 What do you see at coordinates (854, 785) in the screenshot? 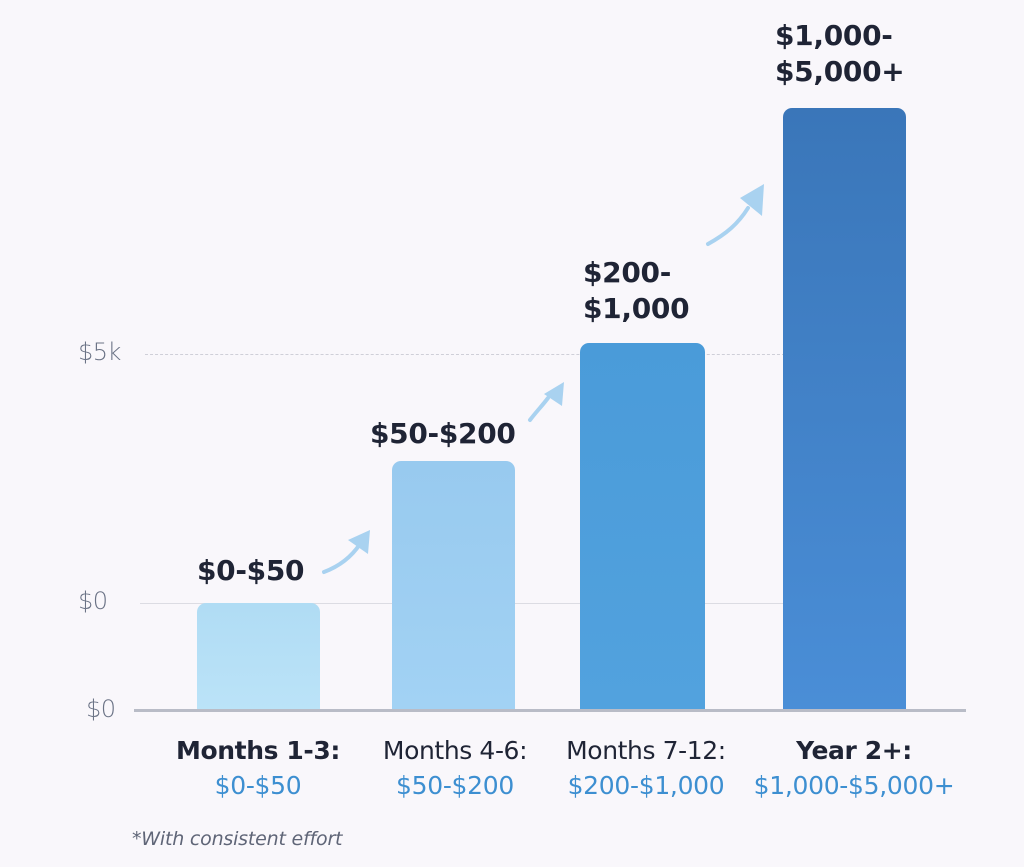
I see `category-range: $1,000-$5,000+` at bounding box center [854, 785].